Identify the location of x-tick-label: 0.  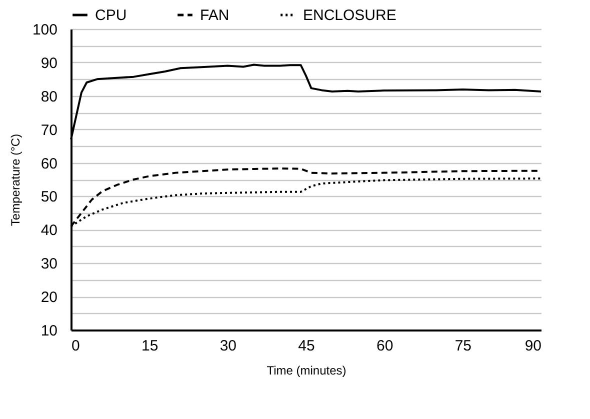
(76, 346).